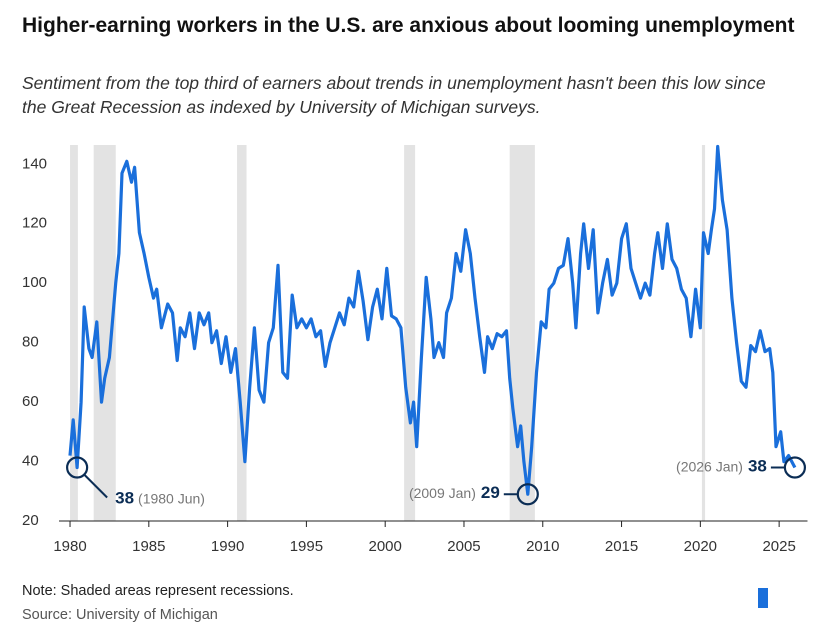  What do you see at coordinates (700, 546) in the screenshot?
I see `x-tick-label: 2020` at bounding box center [700, 546].